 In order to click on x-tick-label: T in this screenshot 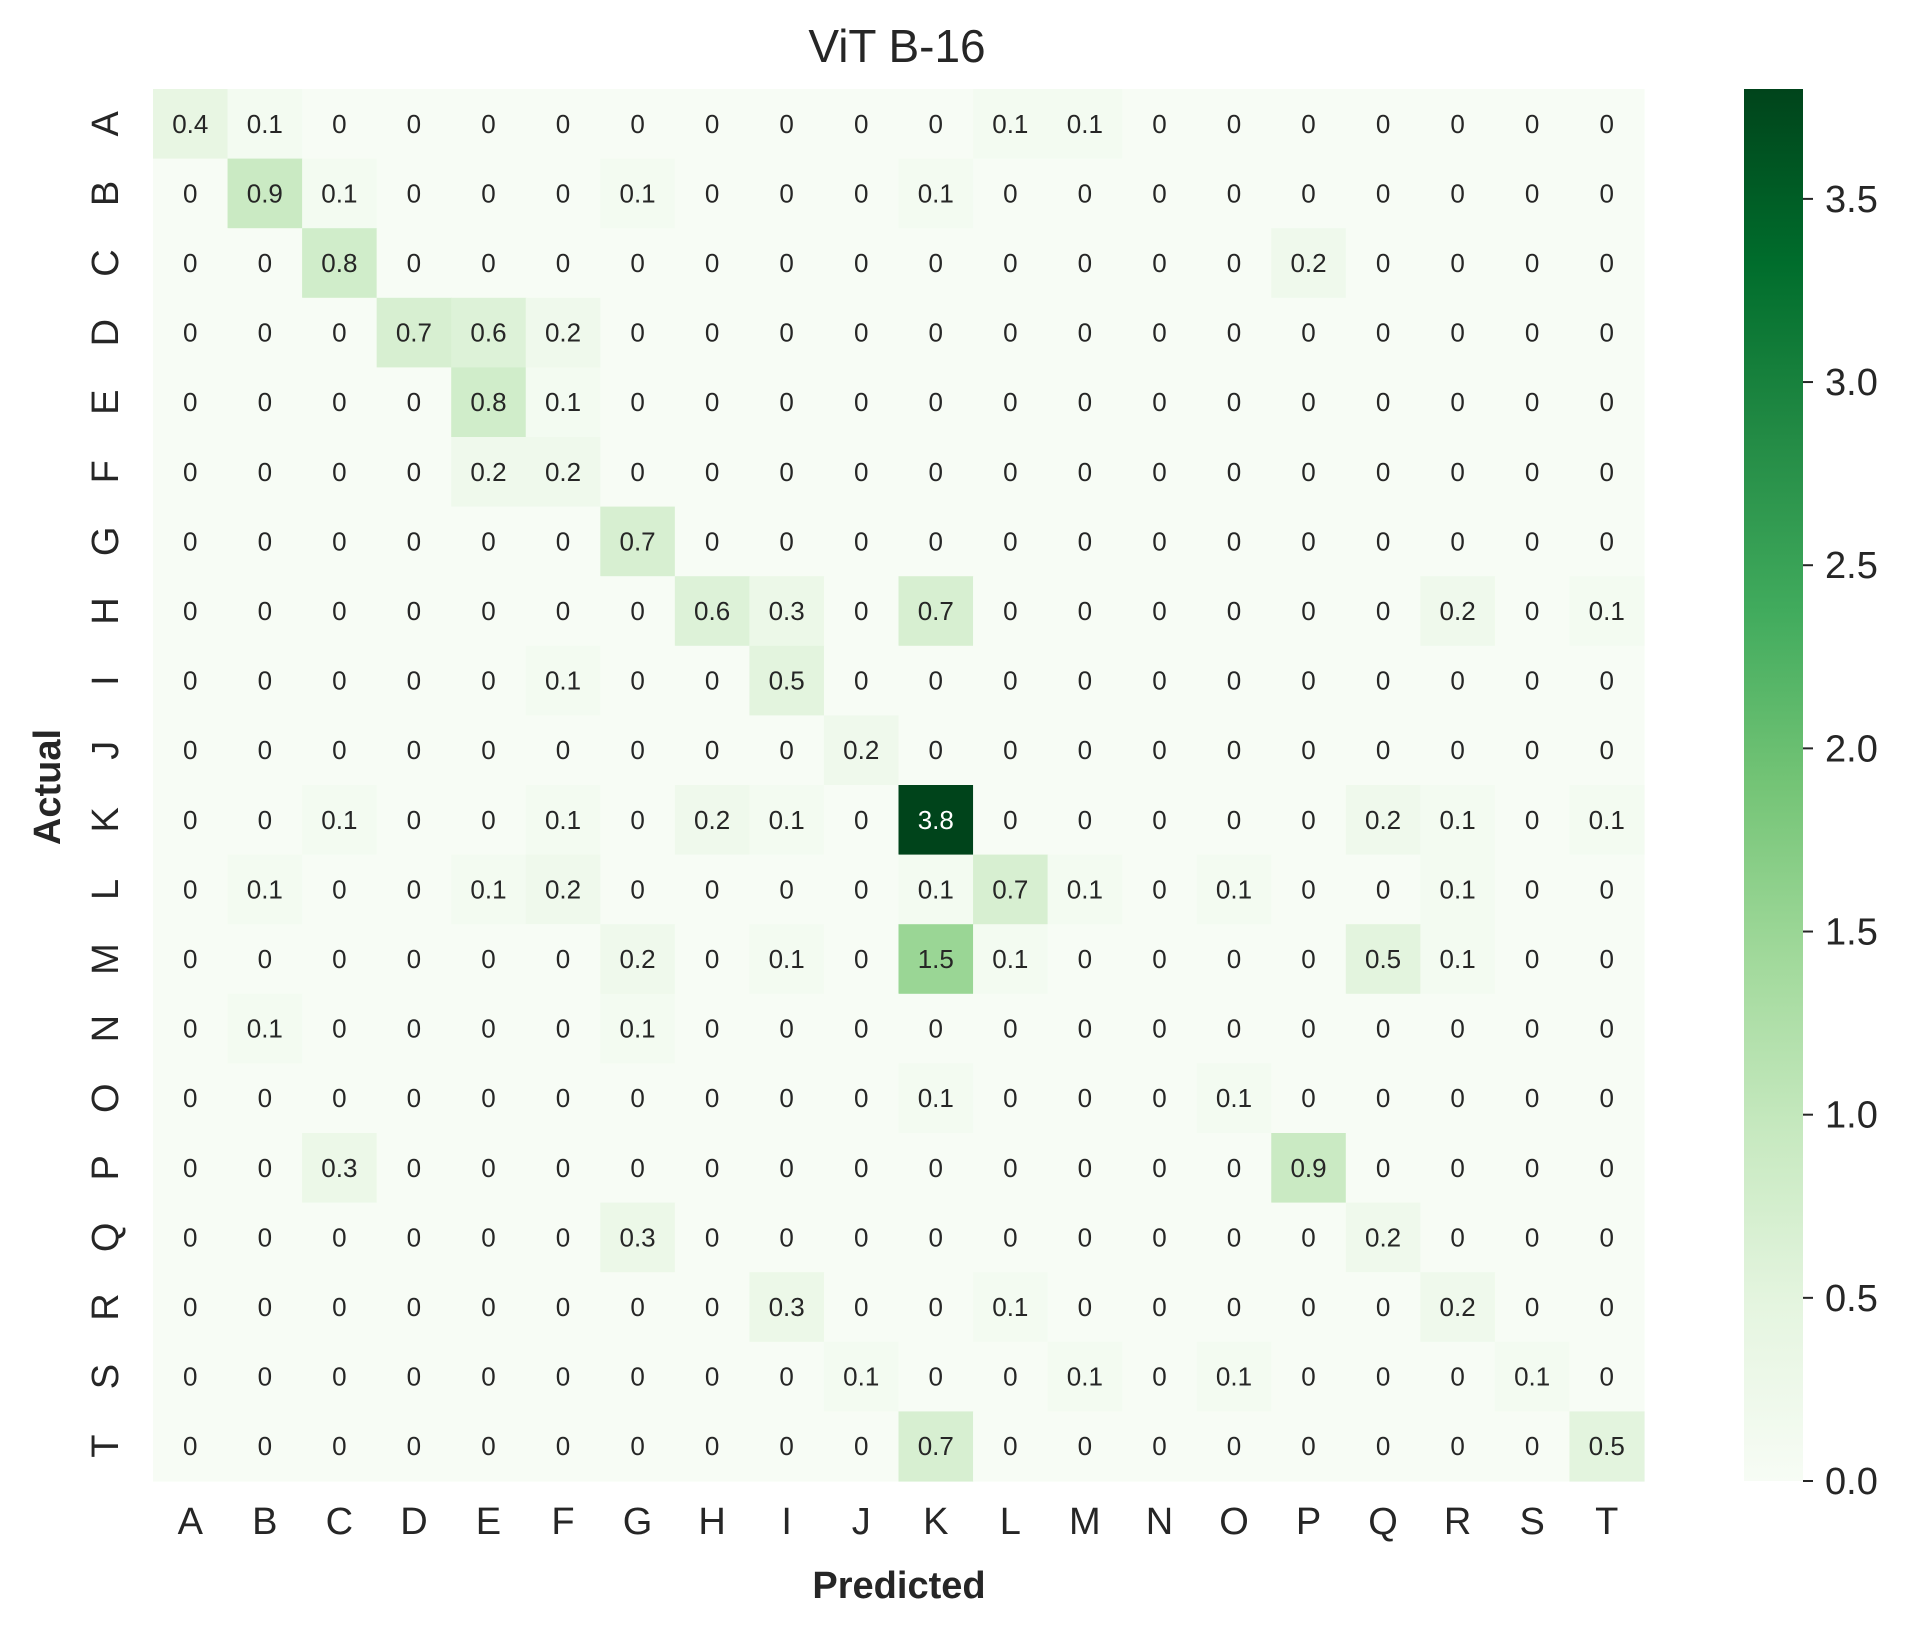, I will do `click(1606, 1522)`.